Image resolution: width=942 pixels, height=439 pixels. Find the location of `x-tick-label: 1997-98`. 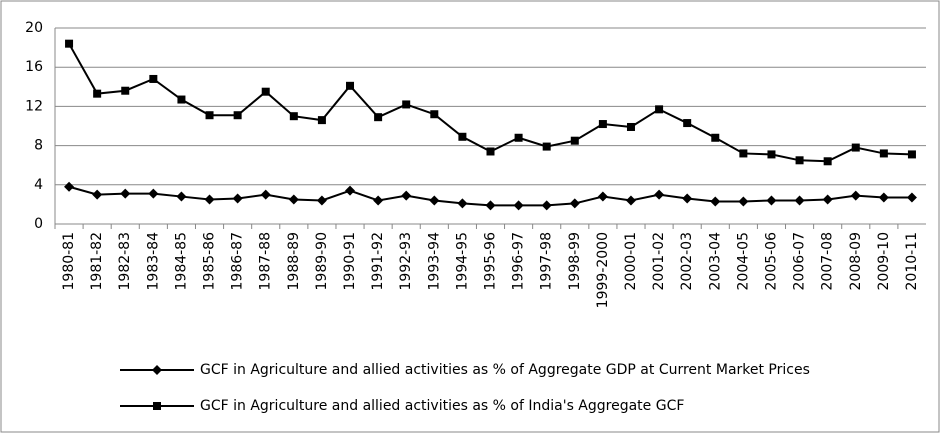

x-tick-label: 1997-98 is located at coordinates (547, 261).